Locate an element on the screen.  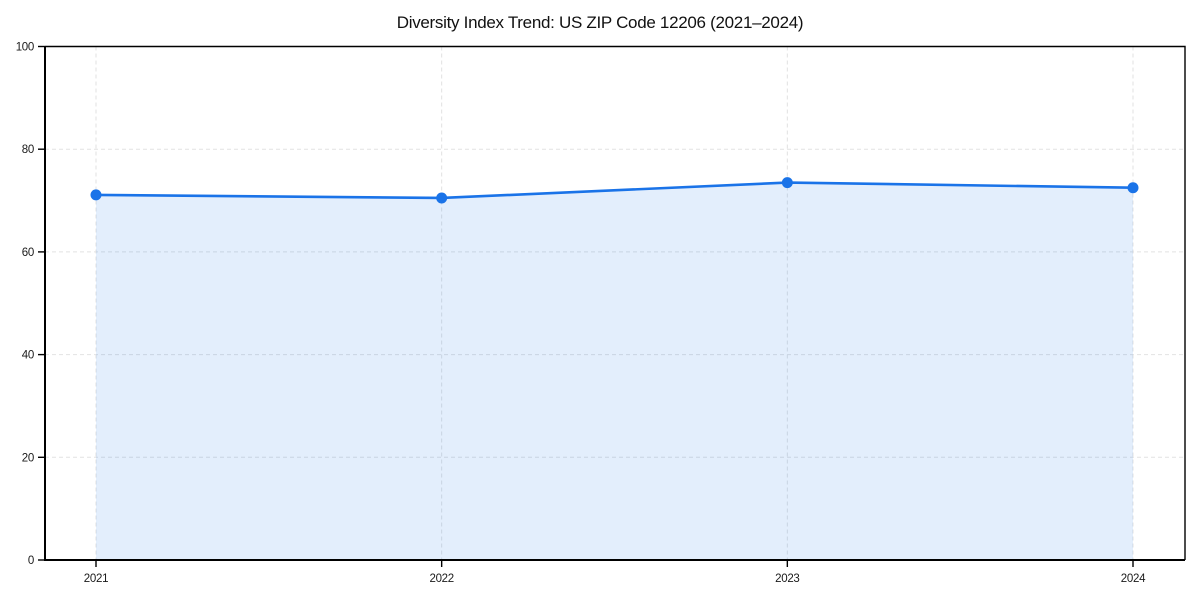
y-tick-label-20: 20 is located at coordinates (28, 458).